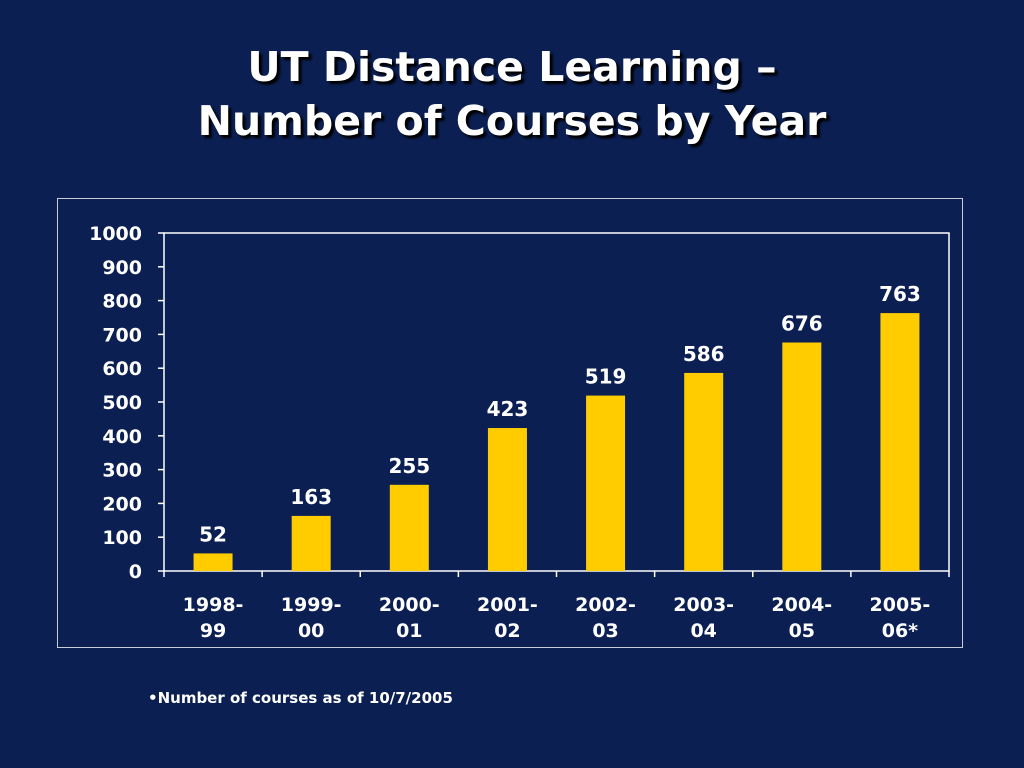 Image resolution: width=1024 pixels, height=768 pixels. Describe the element at coordinates (122, 335) in the screenshot. I see `y-tick-label: 700` at that location.